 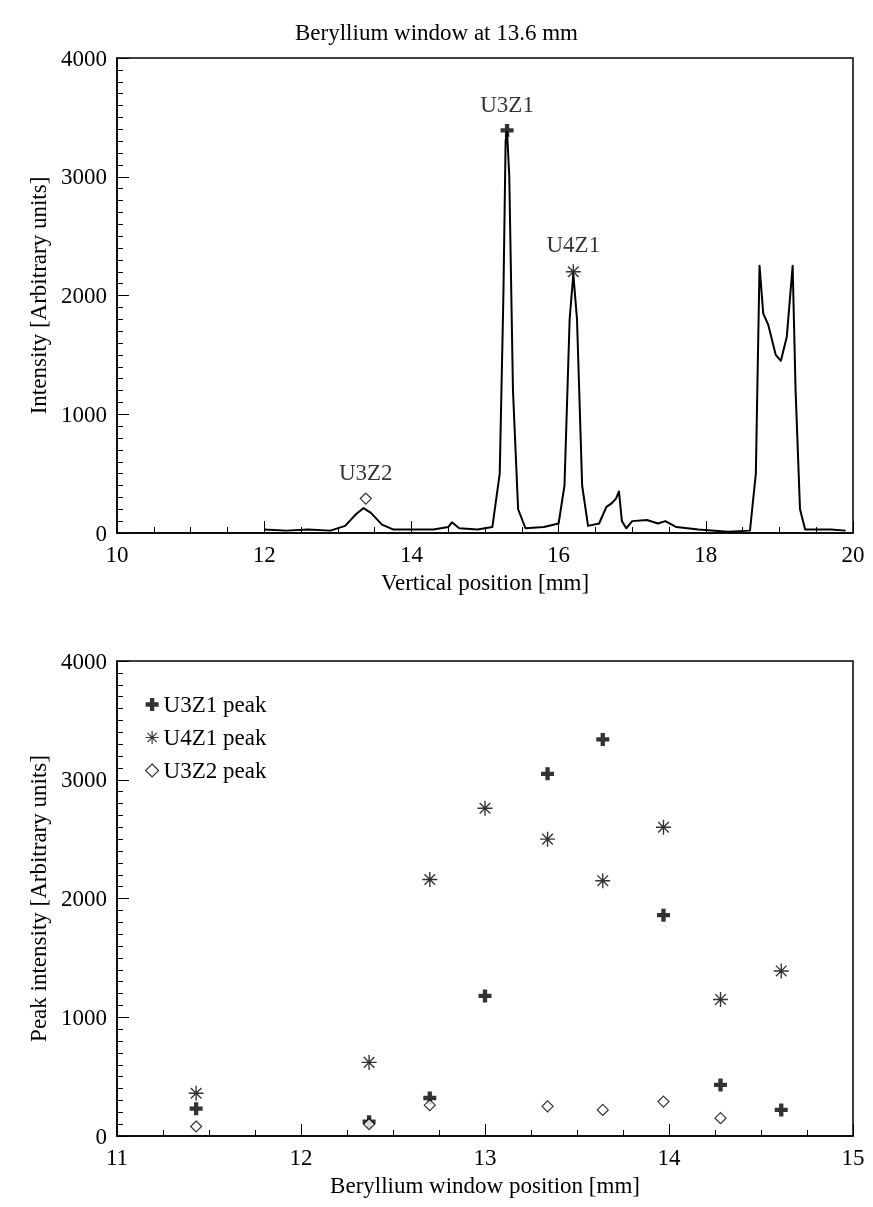 I want to click on legend-label: U3Z1 peak, so click(x=215, y=704).